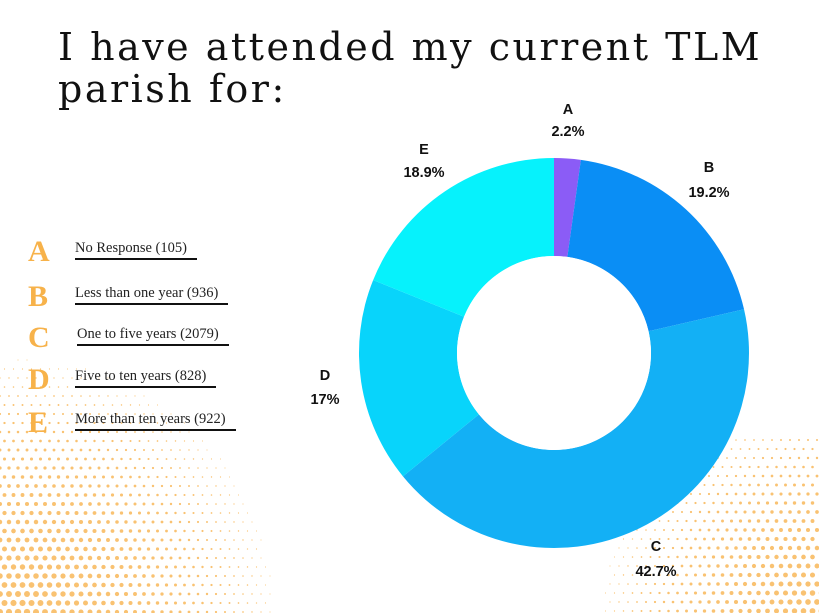  Describe the element at coordinates (709, 168) in the screenshot. I see `slice-category-label-b: B` at that location.